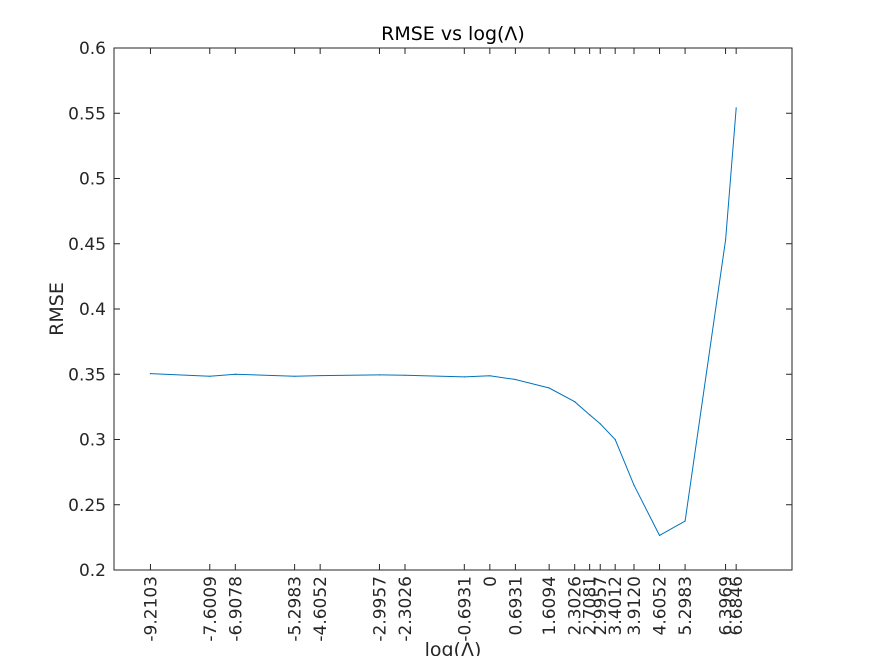  I want to click on y-tick-label: 0.4, so click(92, 310).